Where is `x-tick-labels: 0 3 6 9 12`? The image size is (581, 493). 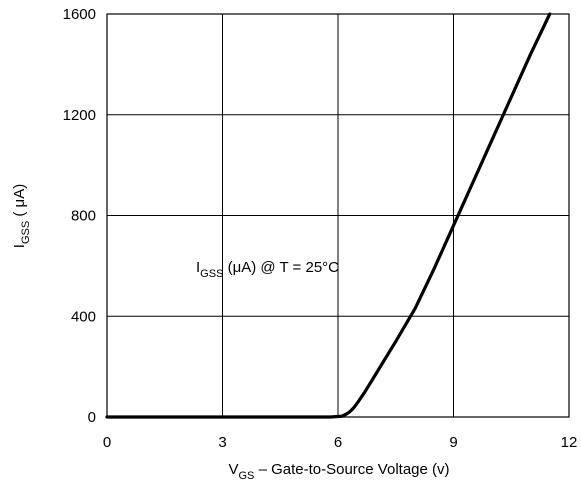 x-tick-labels: 0 3 6 9 12 is located at coordinates (340, 442).